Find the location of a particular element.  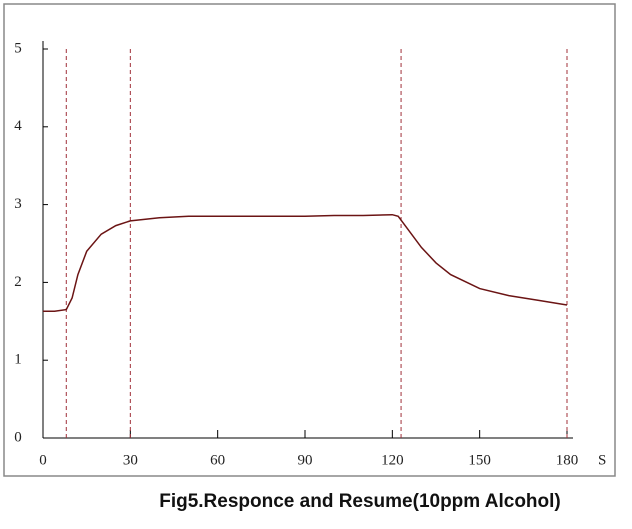

chart-title: Fig5.Responce and Resume(10ppm Alcohol) is located at coordinates (360, 501).